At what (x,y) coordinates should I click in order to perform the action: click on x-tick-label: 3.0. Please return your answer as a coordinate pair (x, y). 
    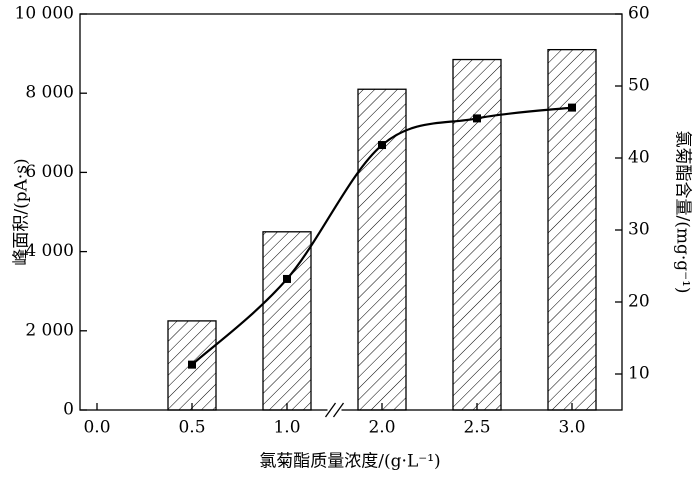
    Looking at the image, I should click on (571, 428).